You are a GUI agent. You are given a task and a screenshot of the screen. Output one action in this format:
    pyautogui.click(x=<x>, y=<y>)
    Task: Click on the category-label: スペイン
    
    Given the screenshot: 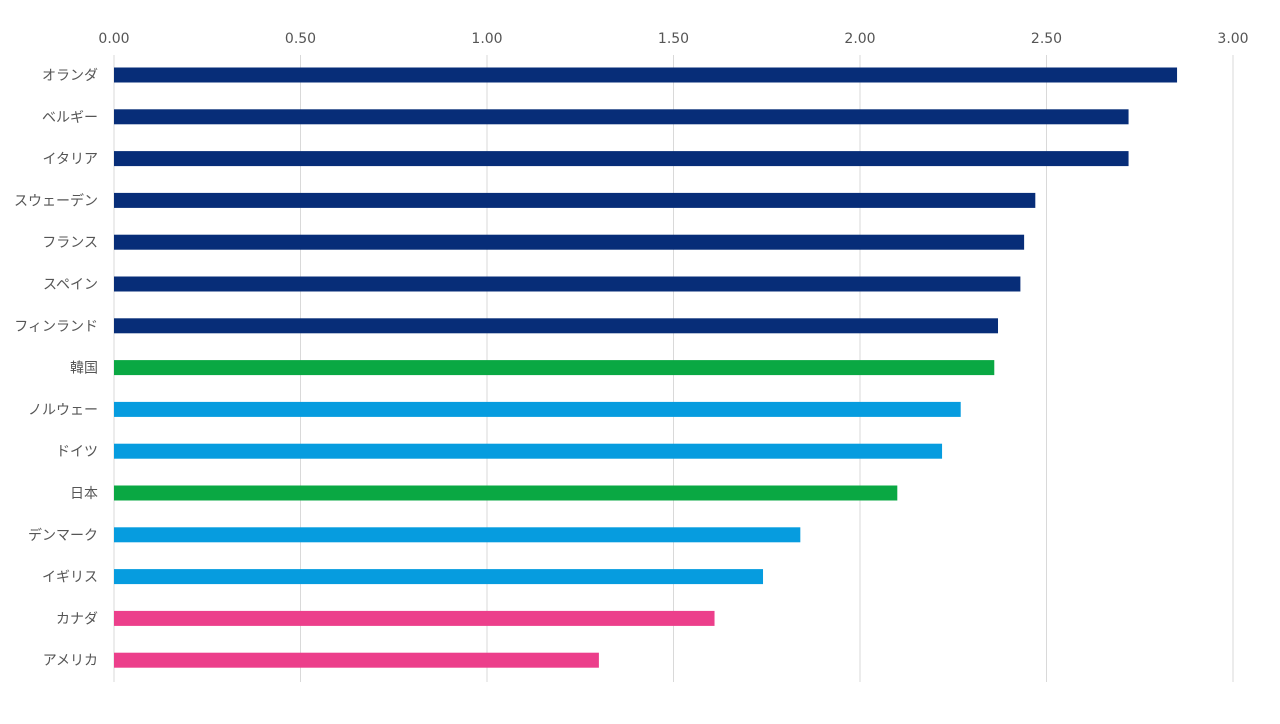 What is the action you would take?
    pyautogui.click(x=70, y=285)
    